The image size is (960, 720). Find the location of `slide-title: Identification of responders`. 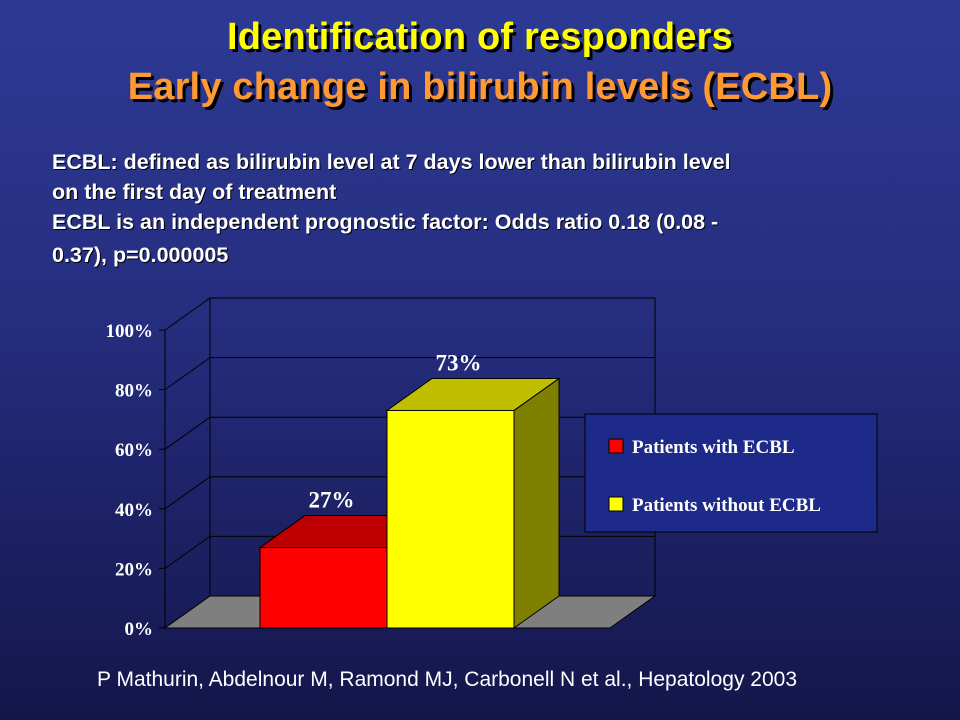

slide-title: Identification of responders is located at coordinates (480, 37).